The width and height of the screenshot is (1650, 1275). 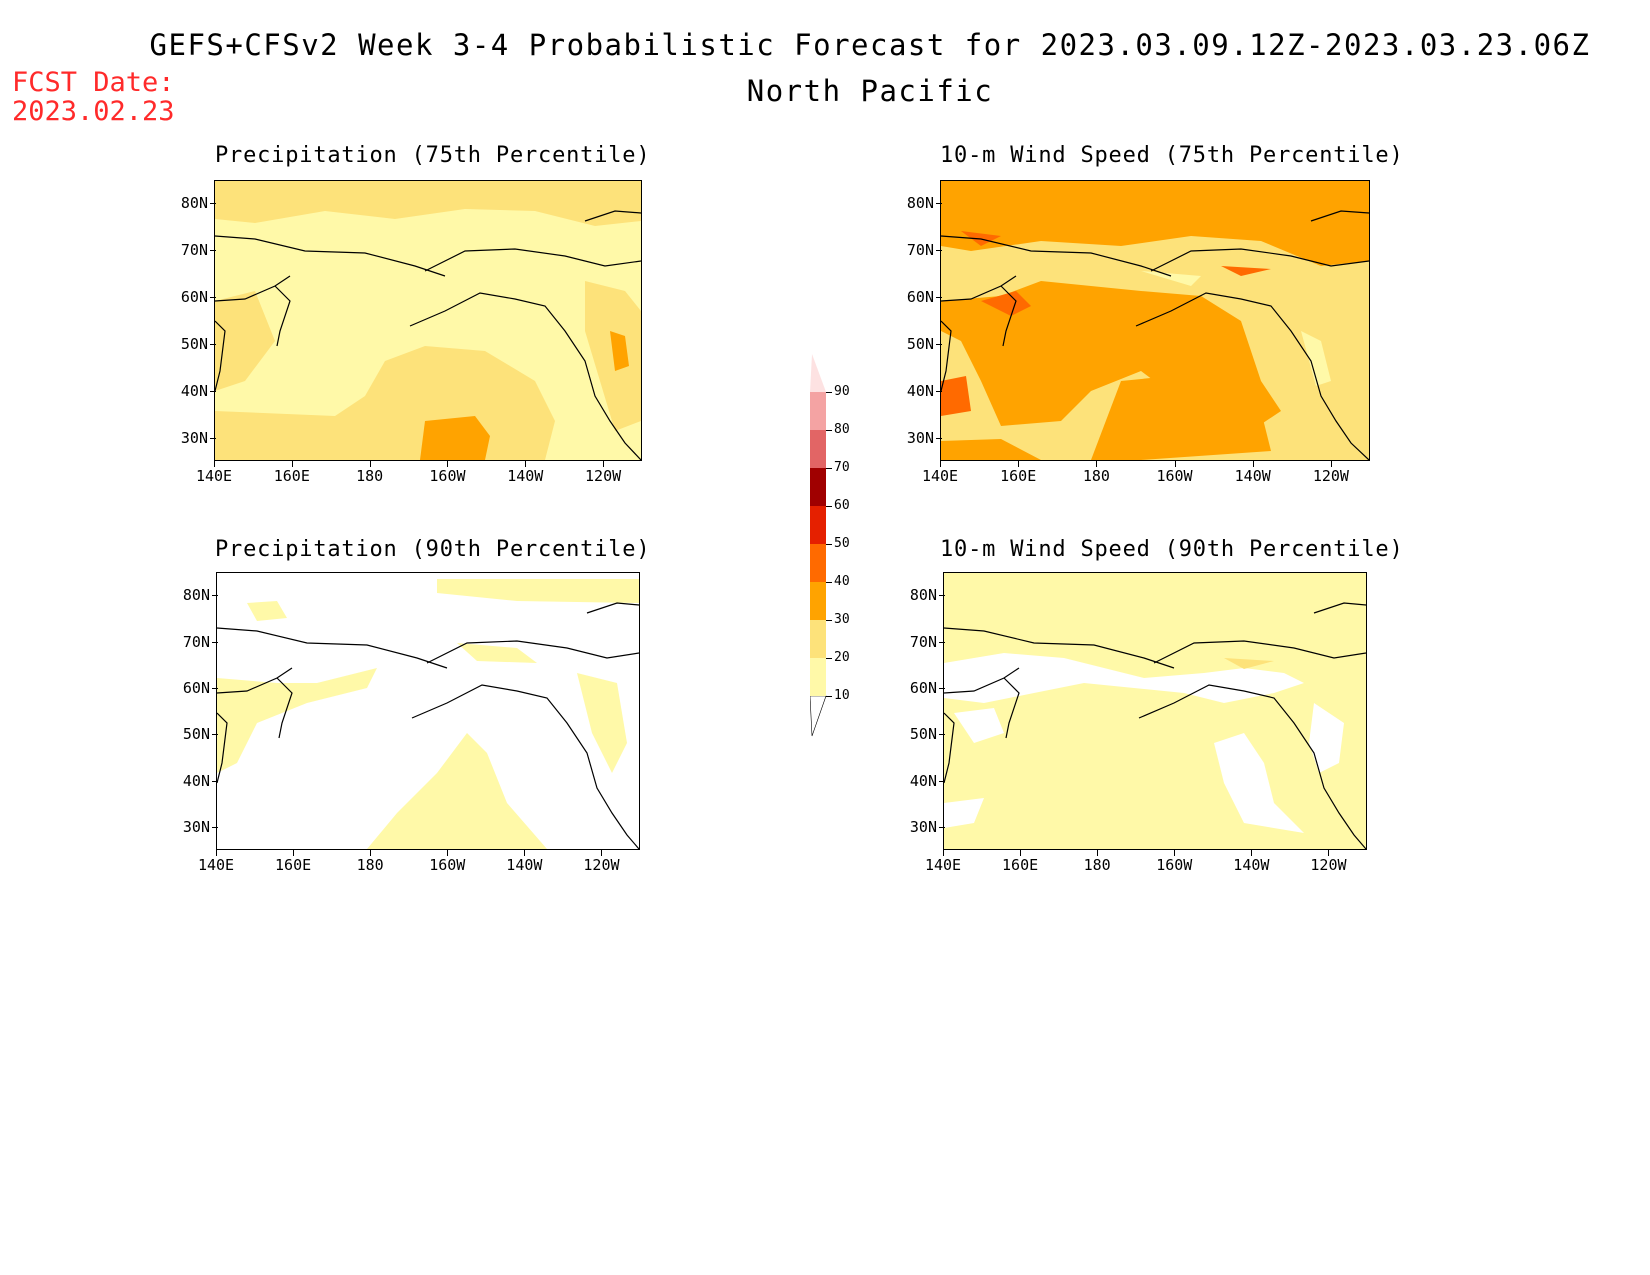 I want to click on lat-tick-label: 80N, so click(x=196, y=595).